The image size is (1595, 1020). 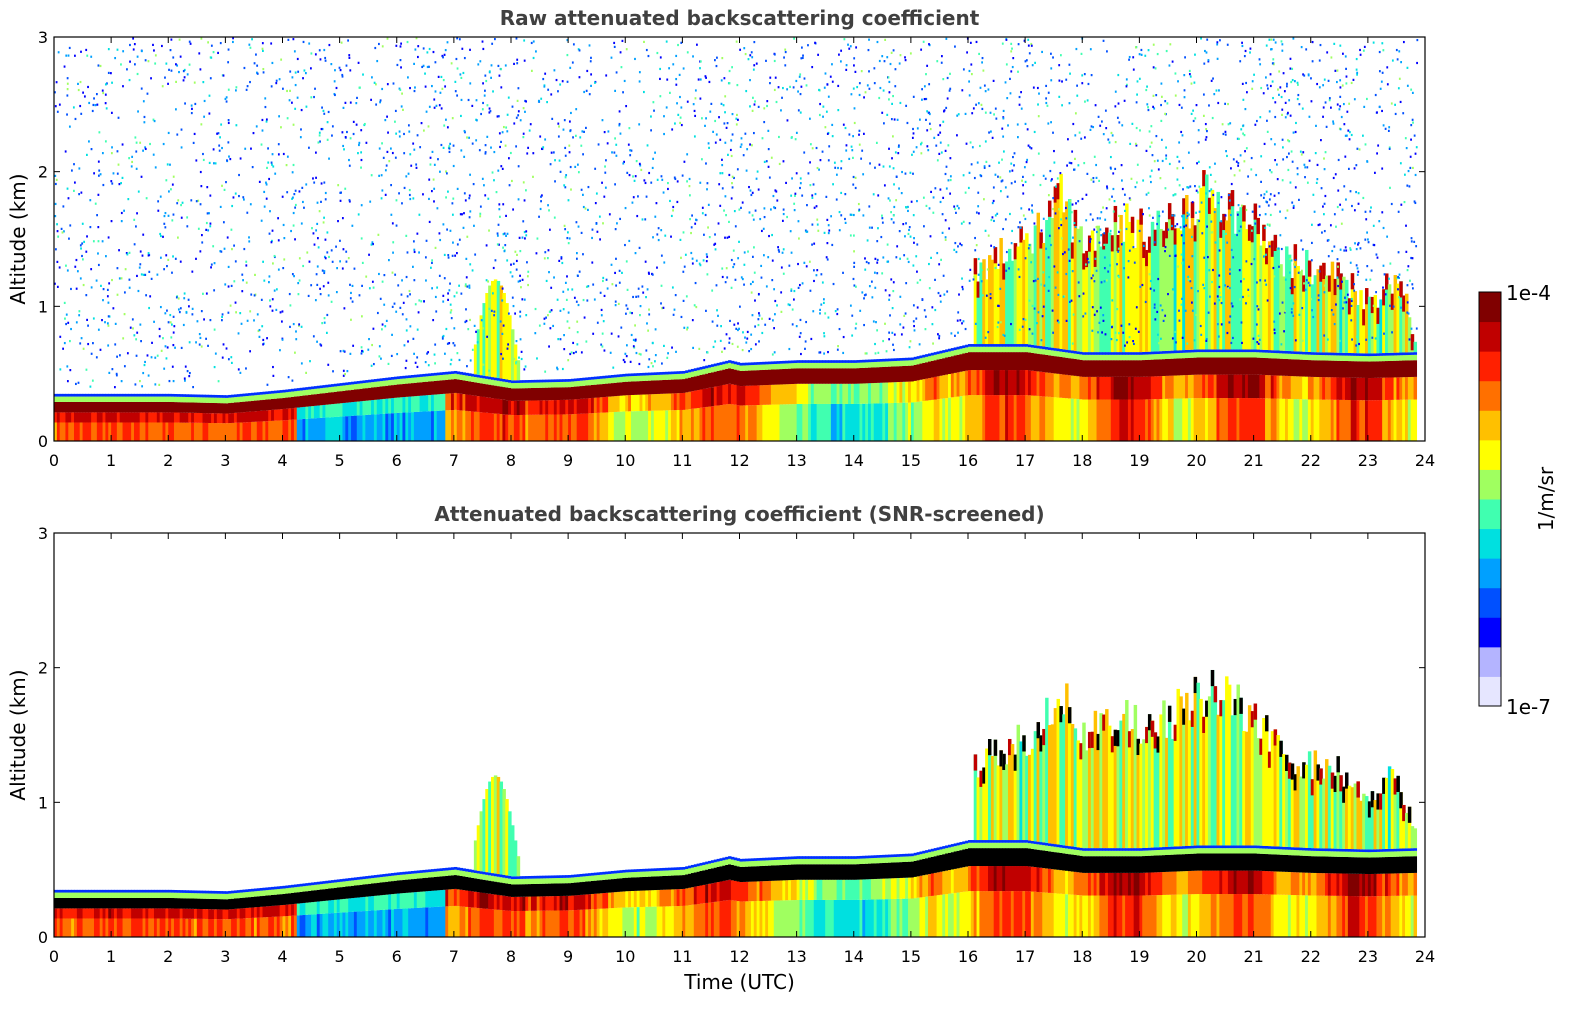 What do you see at coordinates (1528, 707) in the screenshot?
I see `colorbar-min-label: 1e-7` at bounding box center [1528, 707].